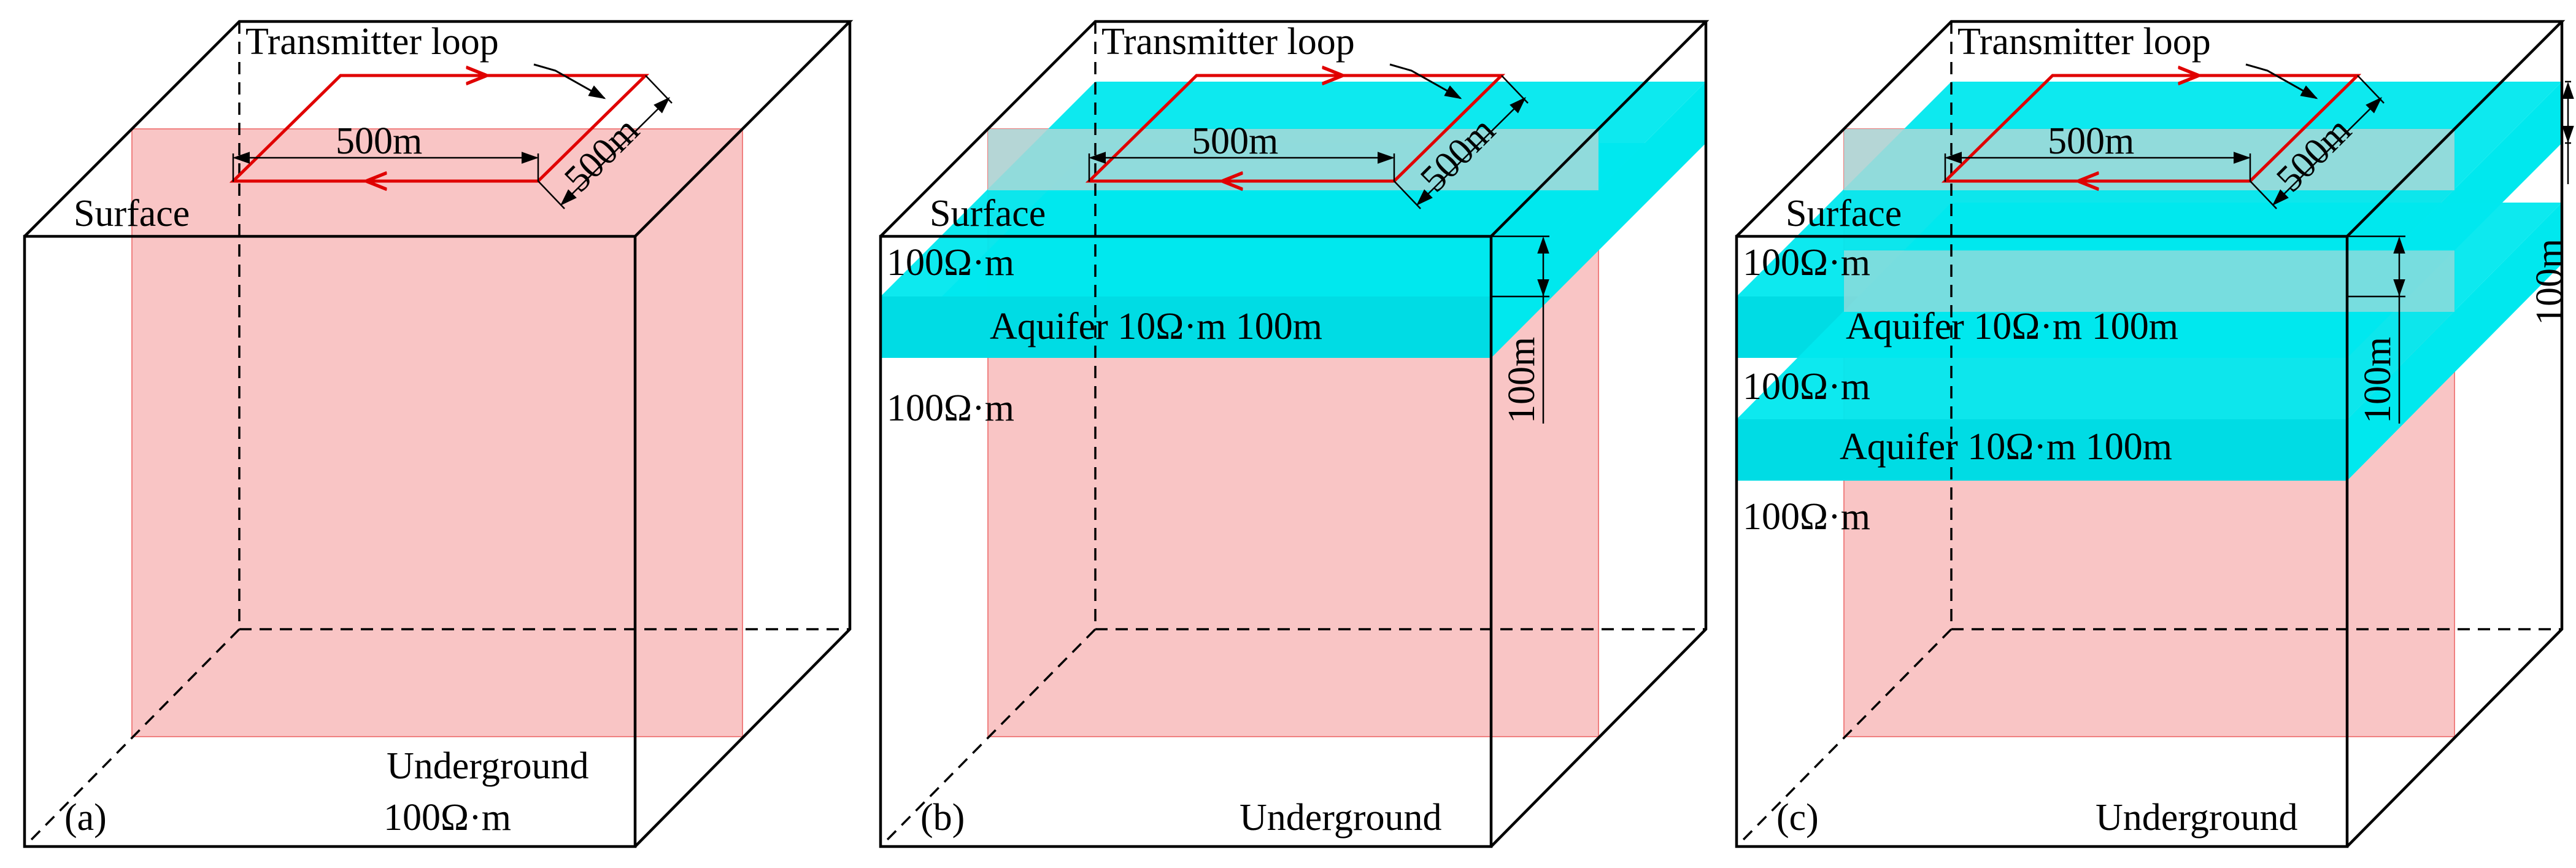  Describe the element at coordinates (2006, 447) in the screenshot. I see `aquifer-2-label: Aquifer 10Ω·m 100m` at that location.